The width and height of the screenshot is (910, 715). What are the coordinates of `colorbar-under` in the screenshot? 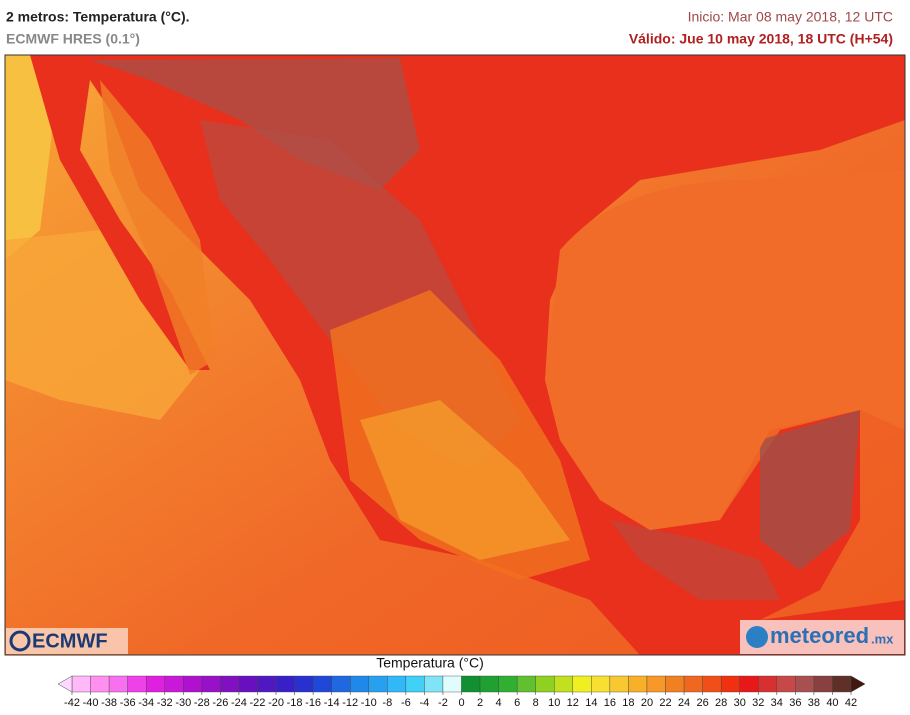 It's located at (65, 684).